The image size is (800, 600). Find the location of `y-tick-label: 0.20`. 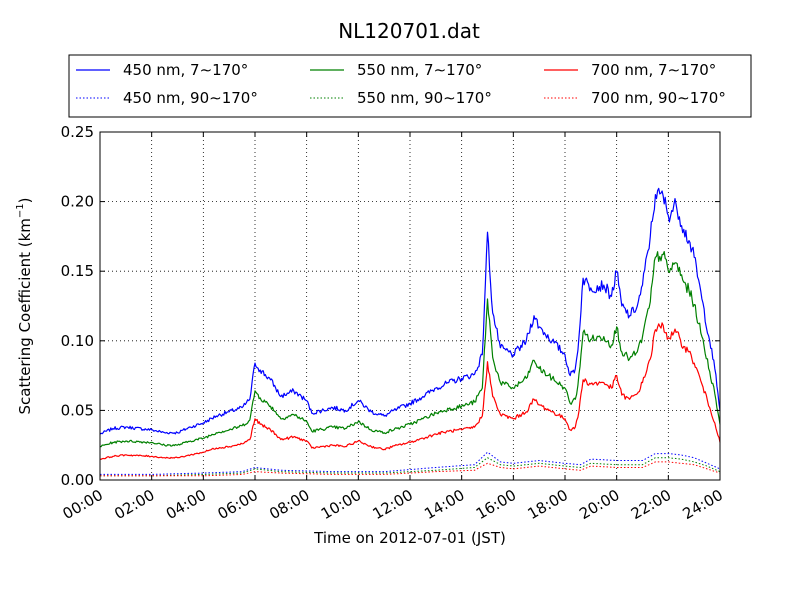

y-tick-label: 0.20 is located at coordinates (77, 202).